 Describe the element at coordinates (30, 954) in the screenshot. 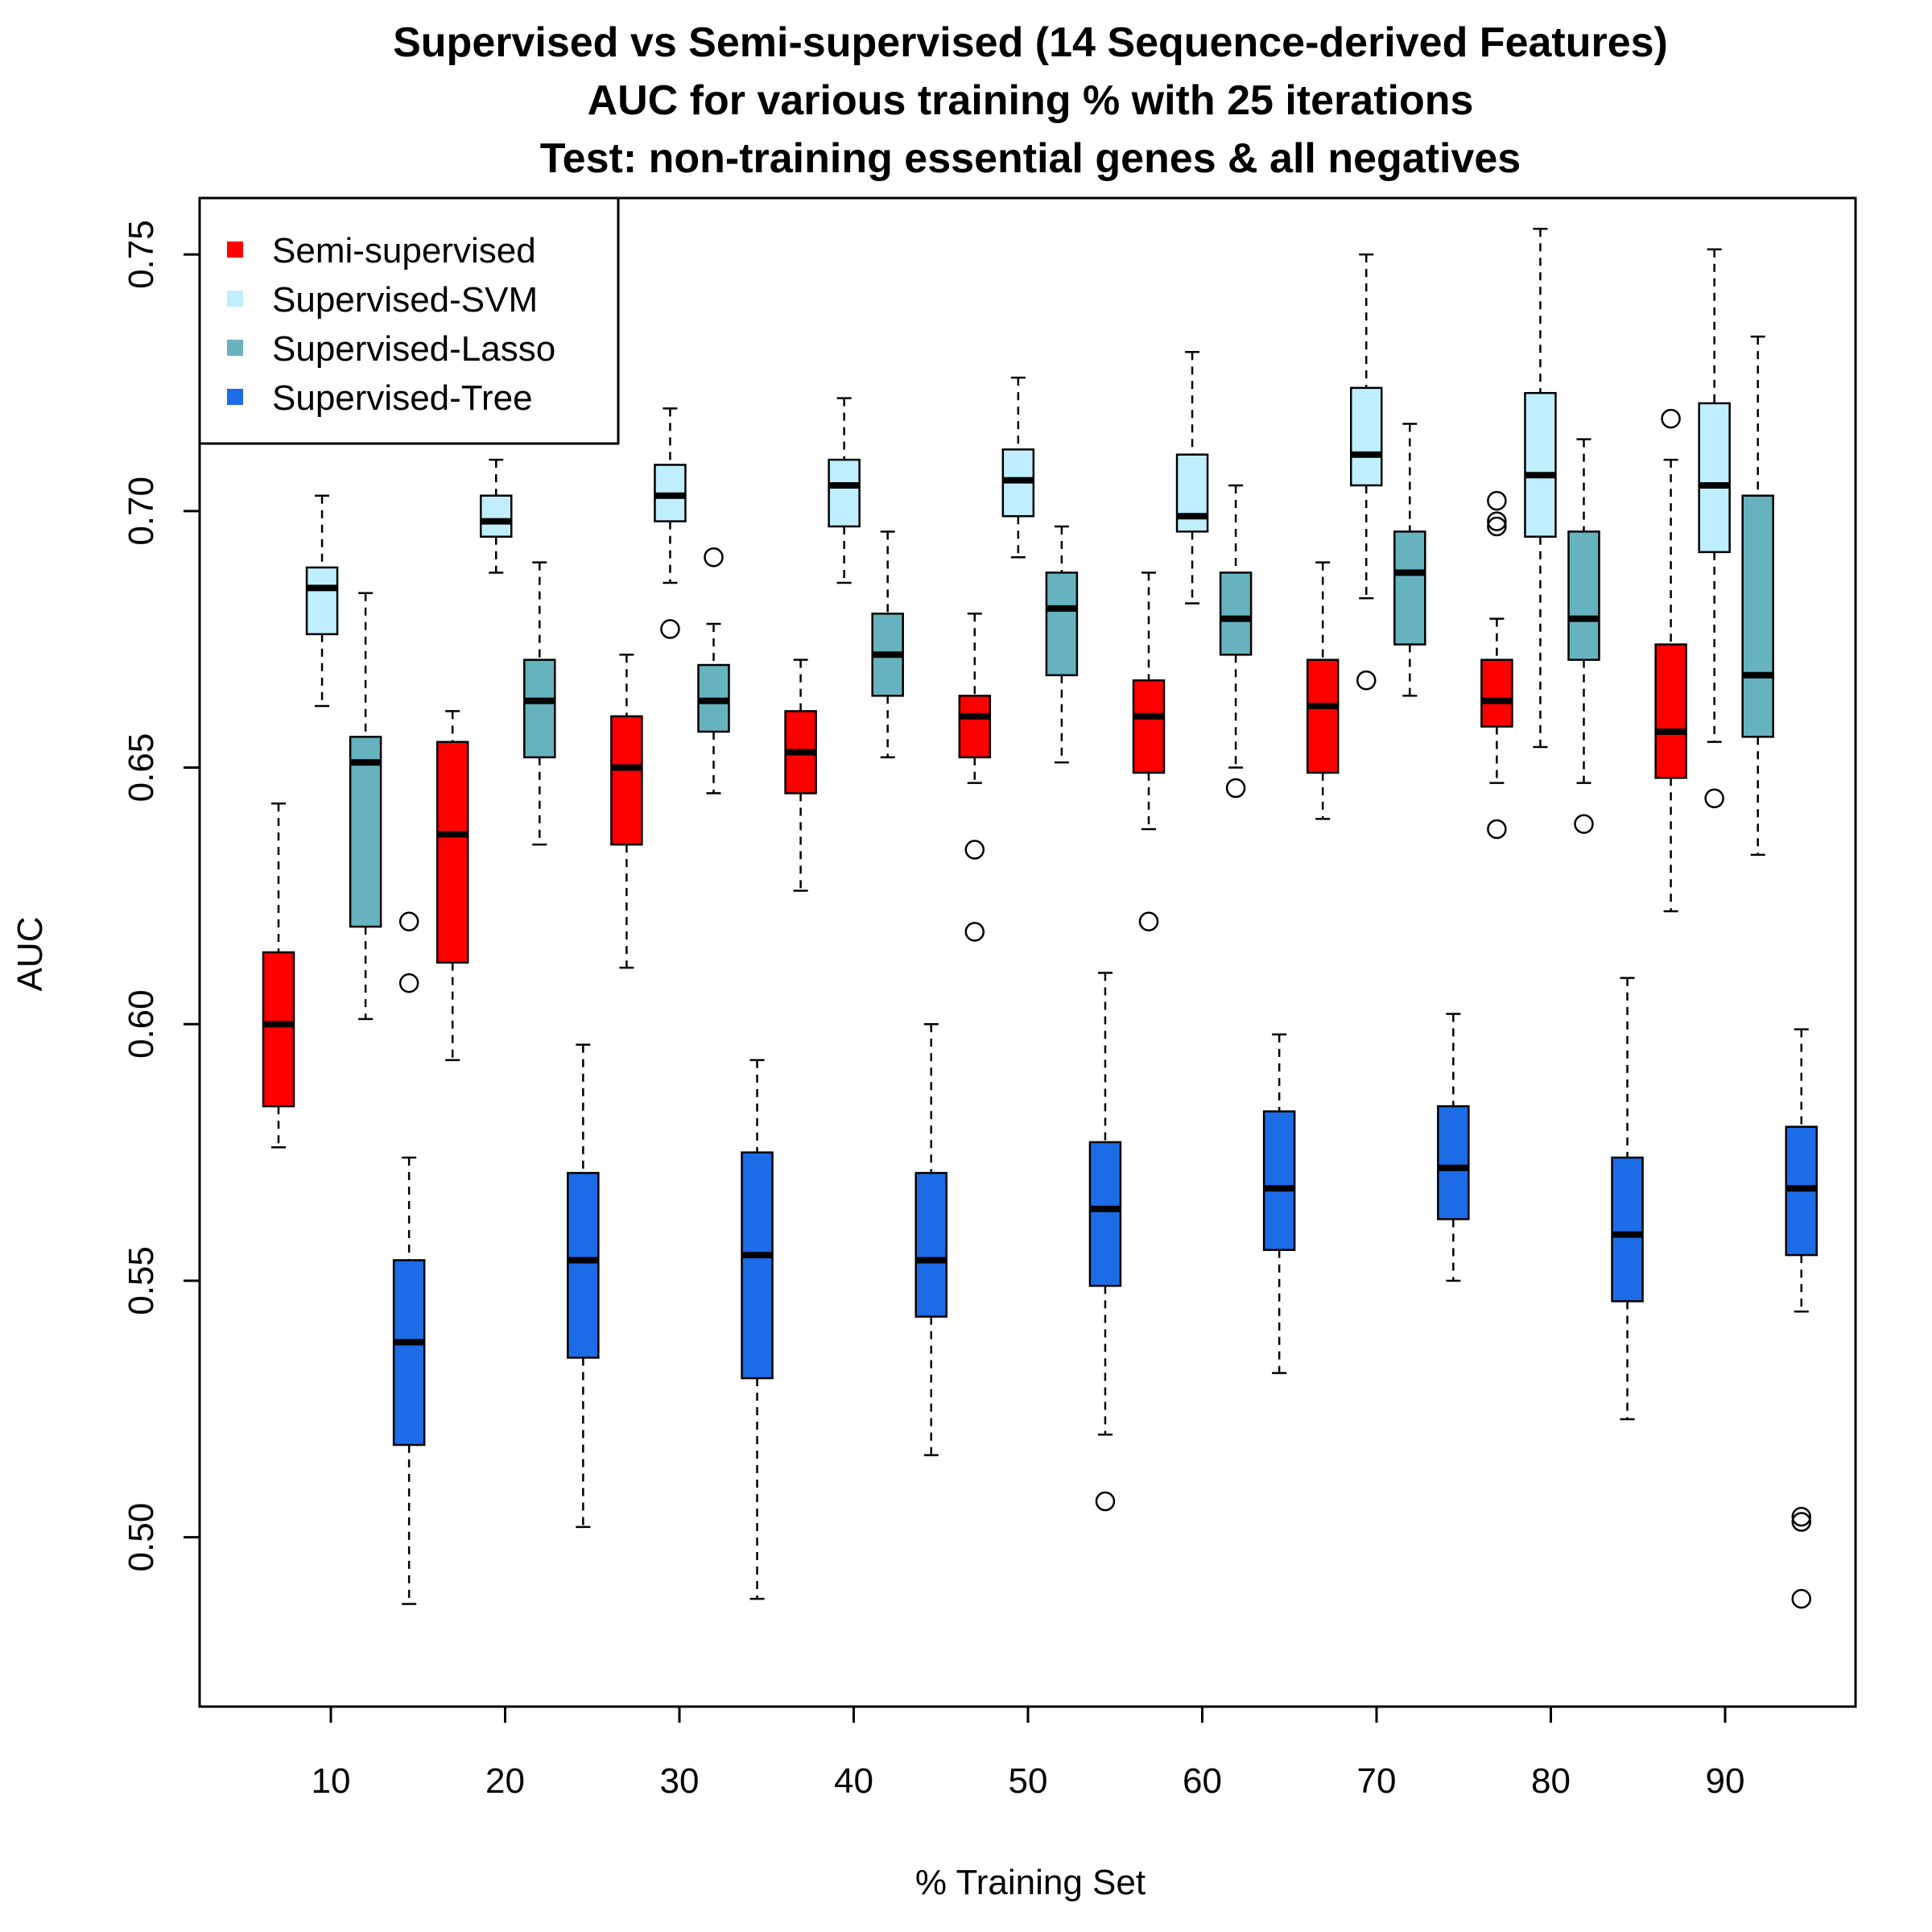

I see `y-axis-label: AUC` at that location.